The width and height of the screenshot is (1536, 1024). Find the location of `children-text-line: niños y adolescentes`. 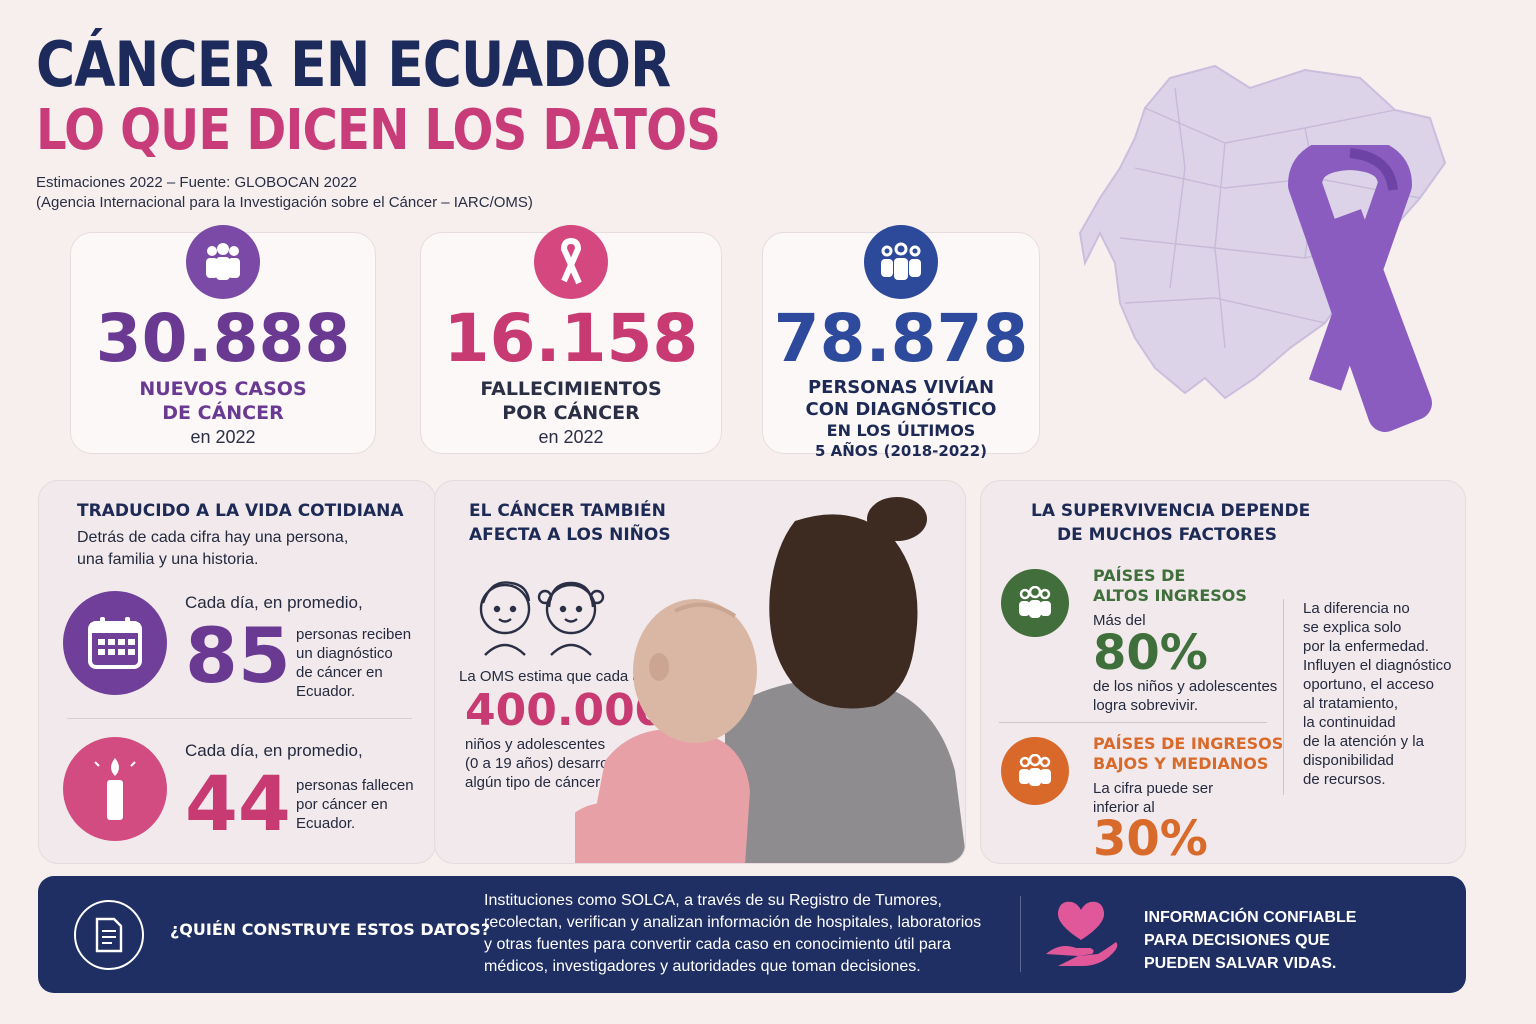

children-text-line: niños y adolescentes is located at coordinates (535, 744).